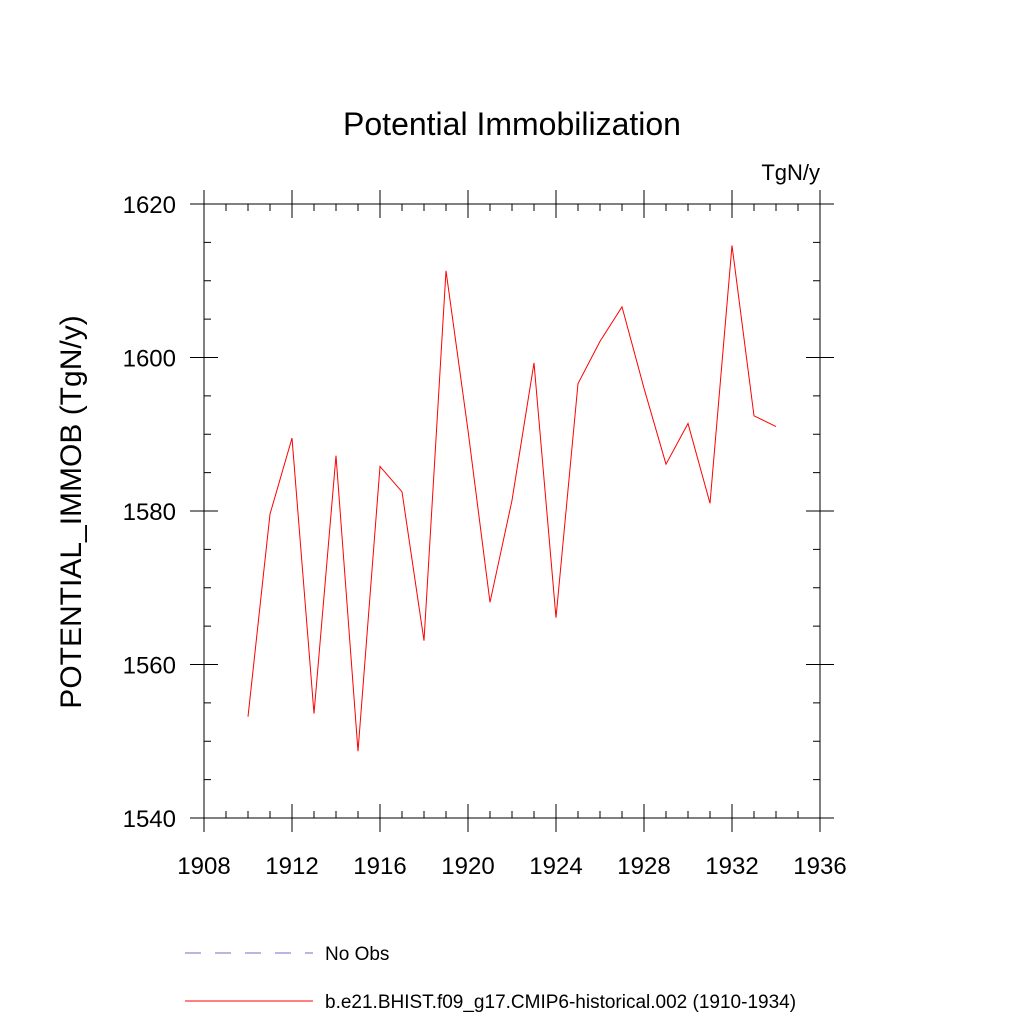  What do you see at coordinates (357, 954) in the screenshot?
I see `legend-label-0: No Obs` at bounding box center [357, 954].